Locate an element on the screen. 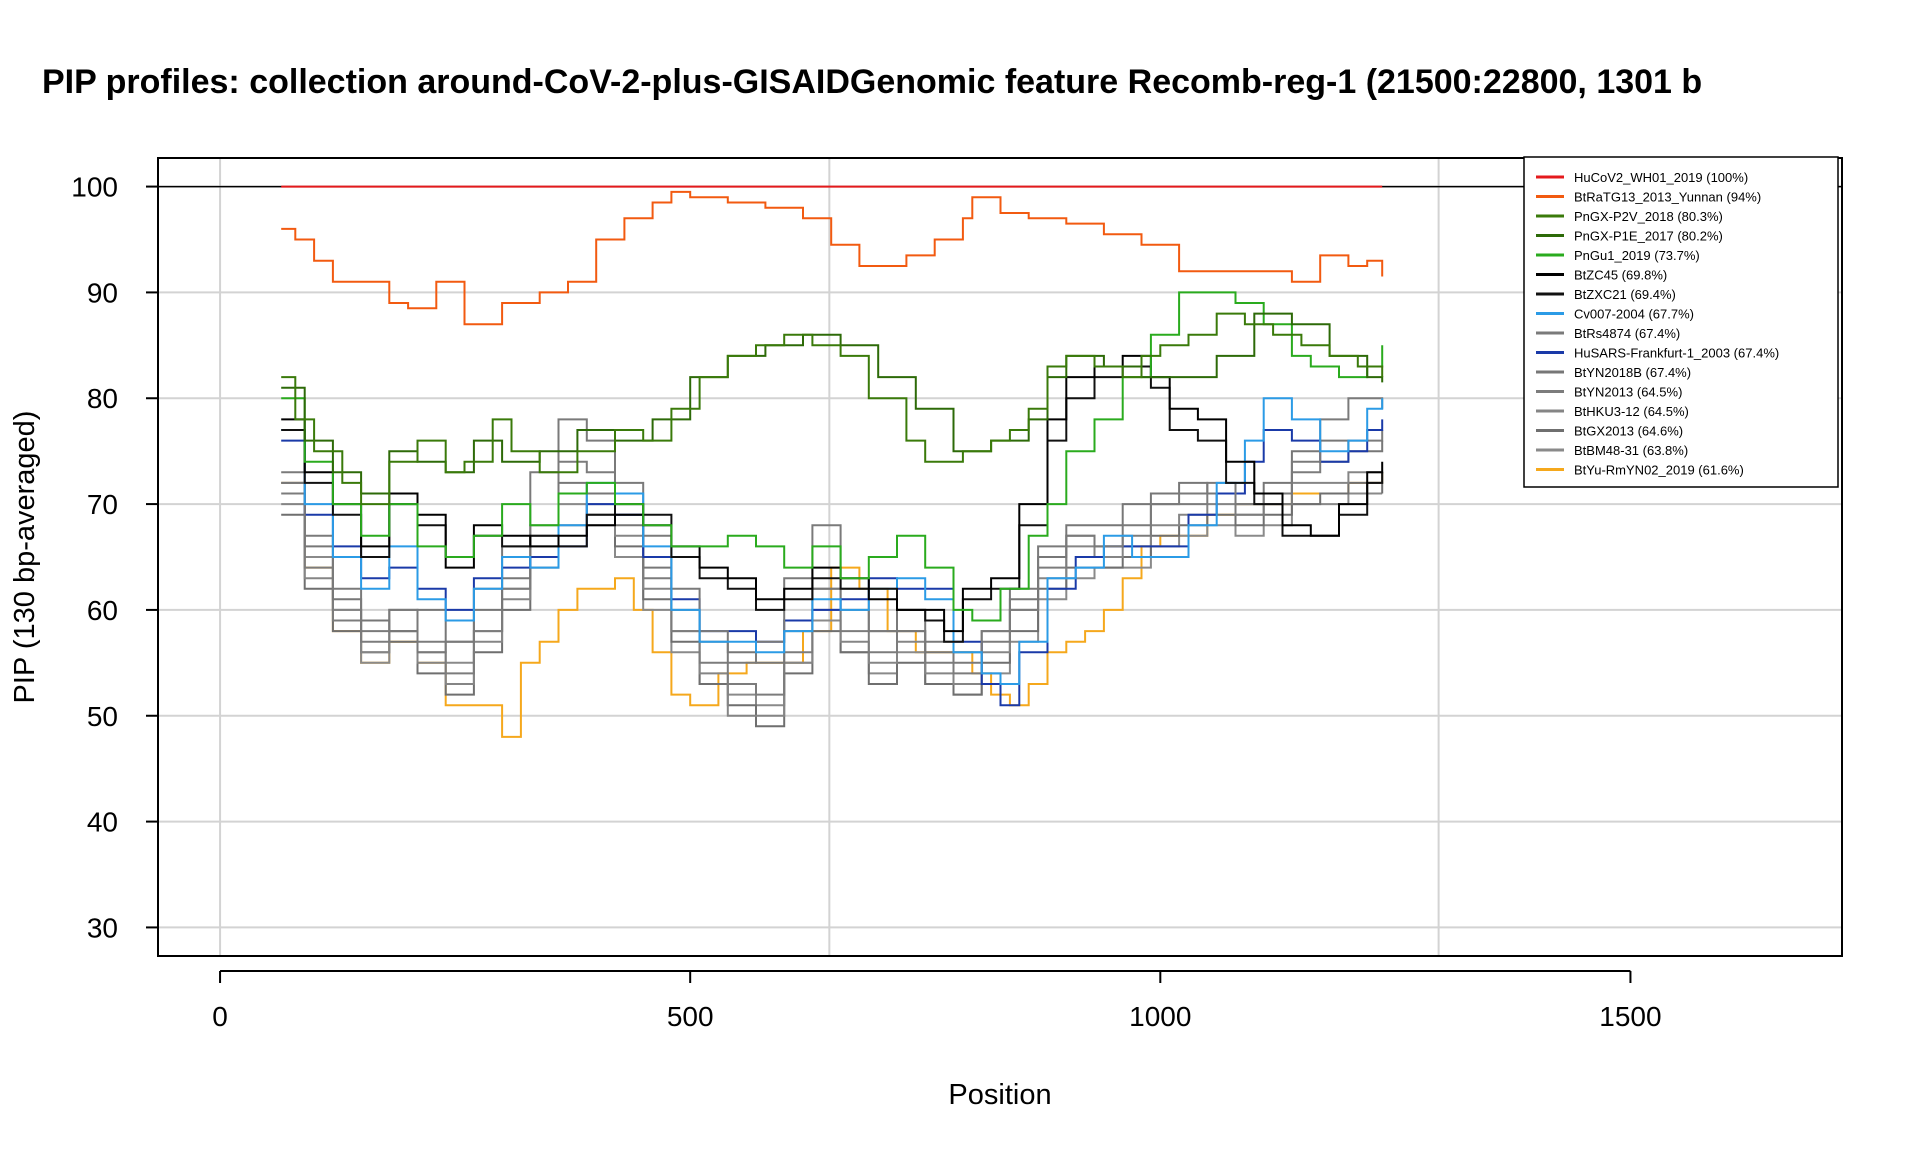  legend-entry-9: HuSARS-Frankfurt-1_2003 (67.4%) is located at coordinates (1676, 353).